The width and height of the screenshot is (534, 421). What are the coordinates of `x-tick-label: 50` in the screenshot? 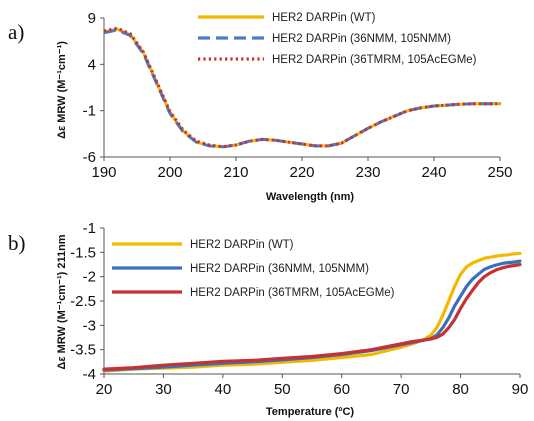 It's located at (282, 389).